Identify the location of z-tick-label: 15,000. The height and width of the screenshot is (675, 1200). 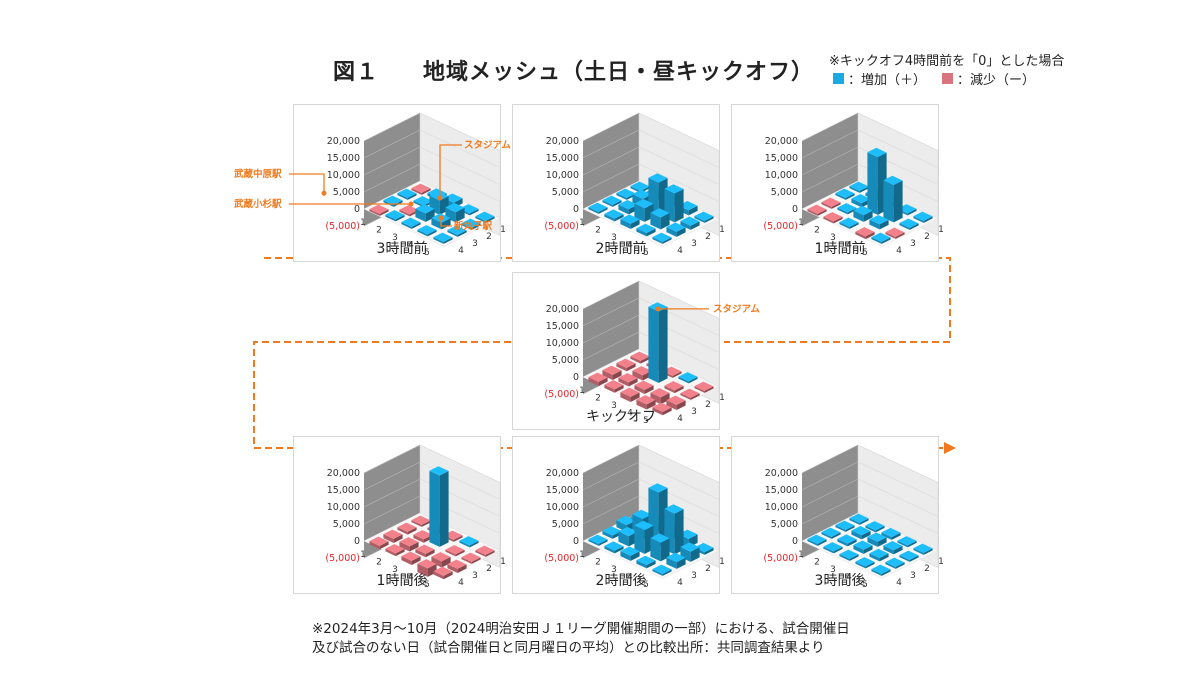
(781, 158).